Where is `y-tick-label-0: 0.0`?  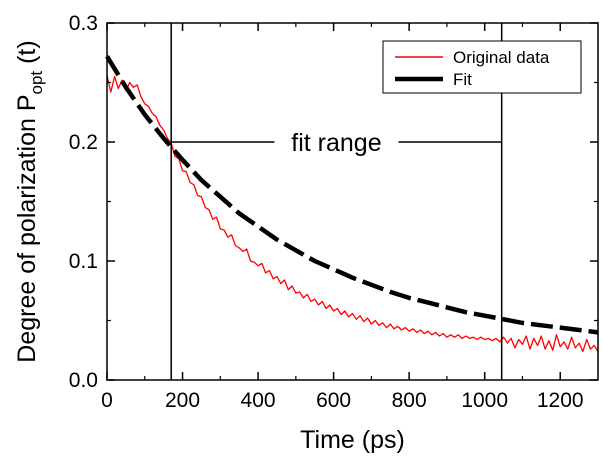 y-tick-label-0: 0.0 is located at coordinates (83, 380).